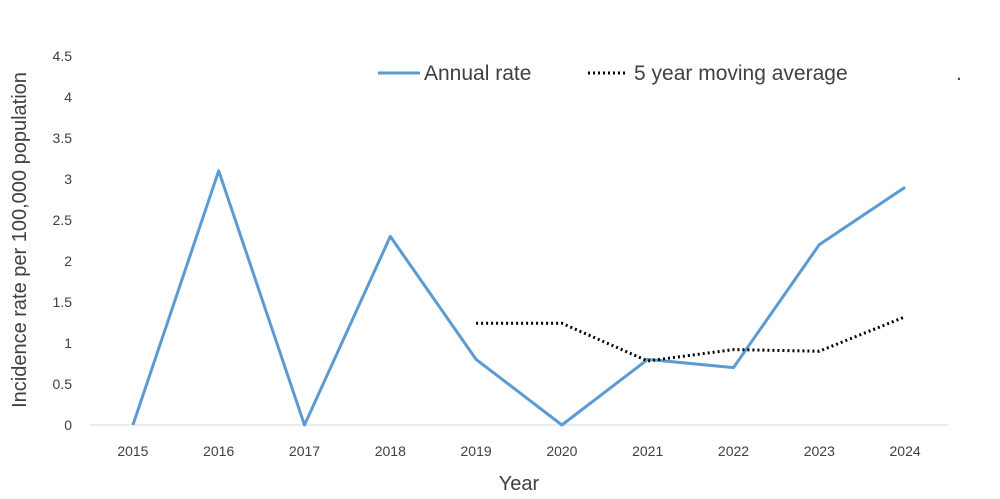 The image size is (1000, 499). Describe the element at coordinates (905, 451) in the screenshot. I see `x-tick-label: 2024` at that location.